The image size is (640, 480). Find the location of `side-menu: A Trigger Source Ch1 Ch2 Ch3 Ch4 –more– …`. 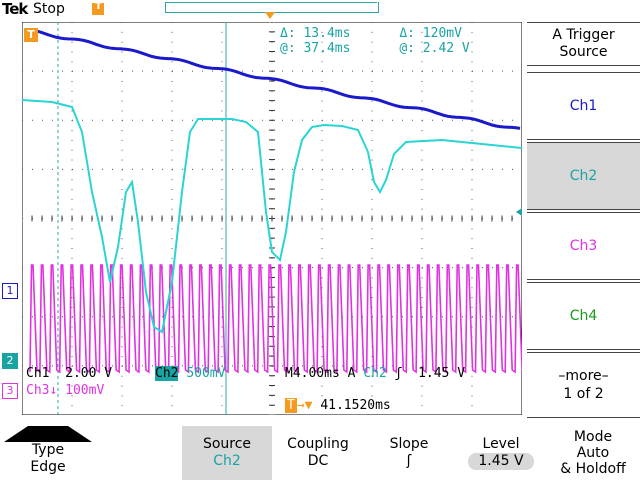

side-menu: A Trigger Source Ch1 Ch2 Ch3 Ch4 –more– … is located at coordinates (583, 221).